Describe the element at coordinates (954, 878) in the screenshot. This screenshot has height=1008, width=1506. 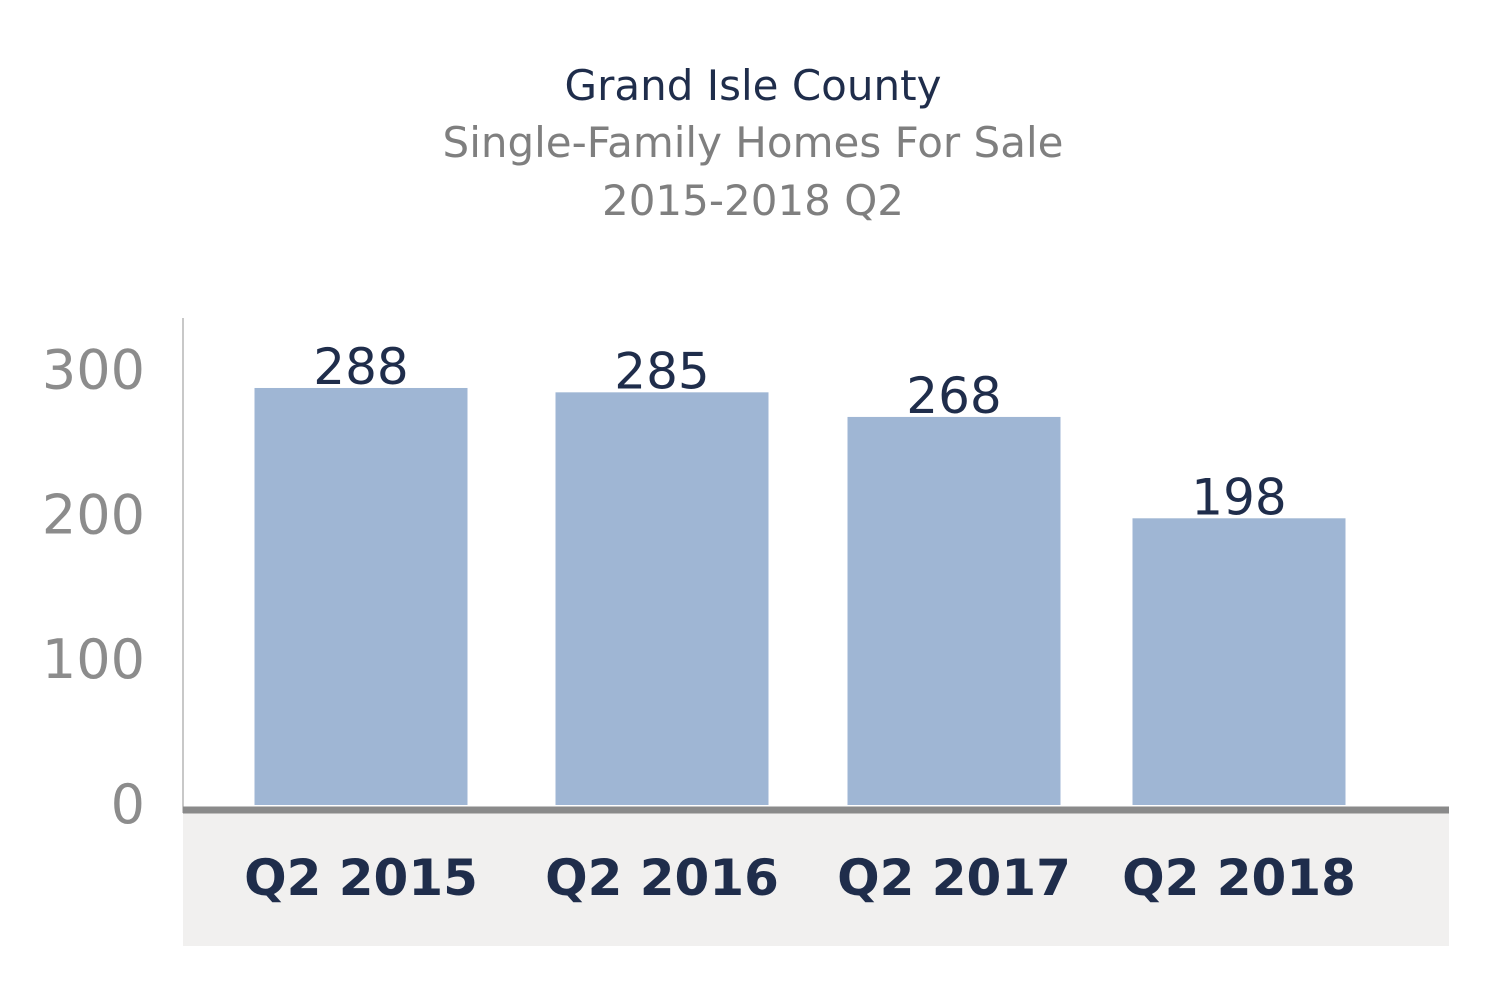
I see `x-tick-q2-2017: Q2 2017` at that location.